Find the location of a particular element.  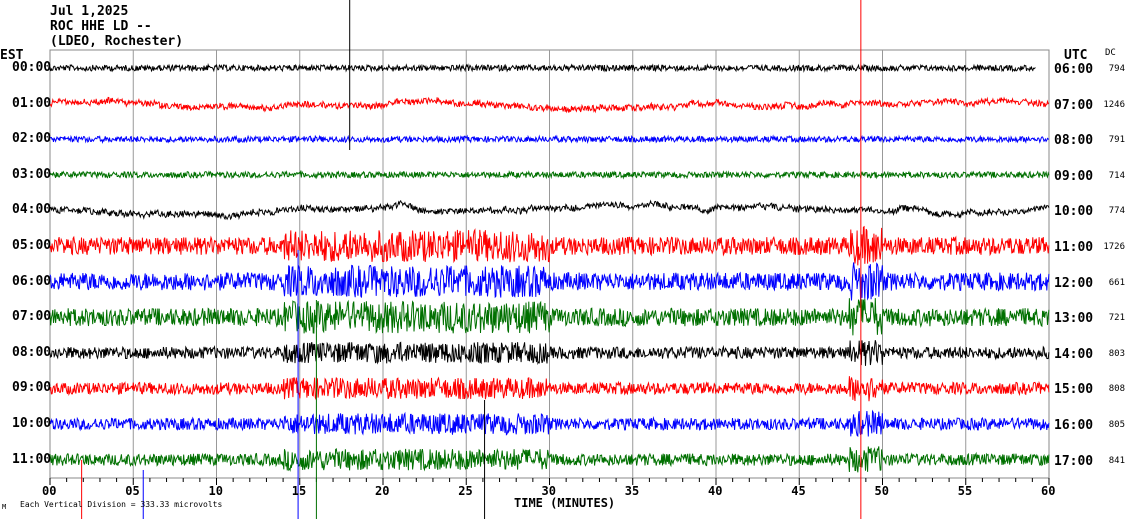

dc-offset-value: 1726 is located at coordinates (1114, 247).